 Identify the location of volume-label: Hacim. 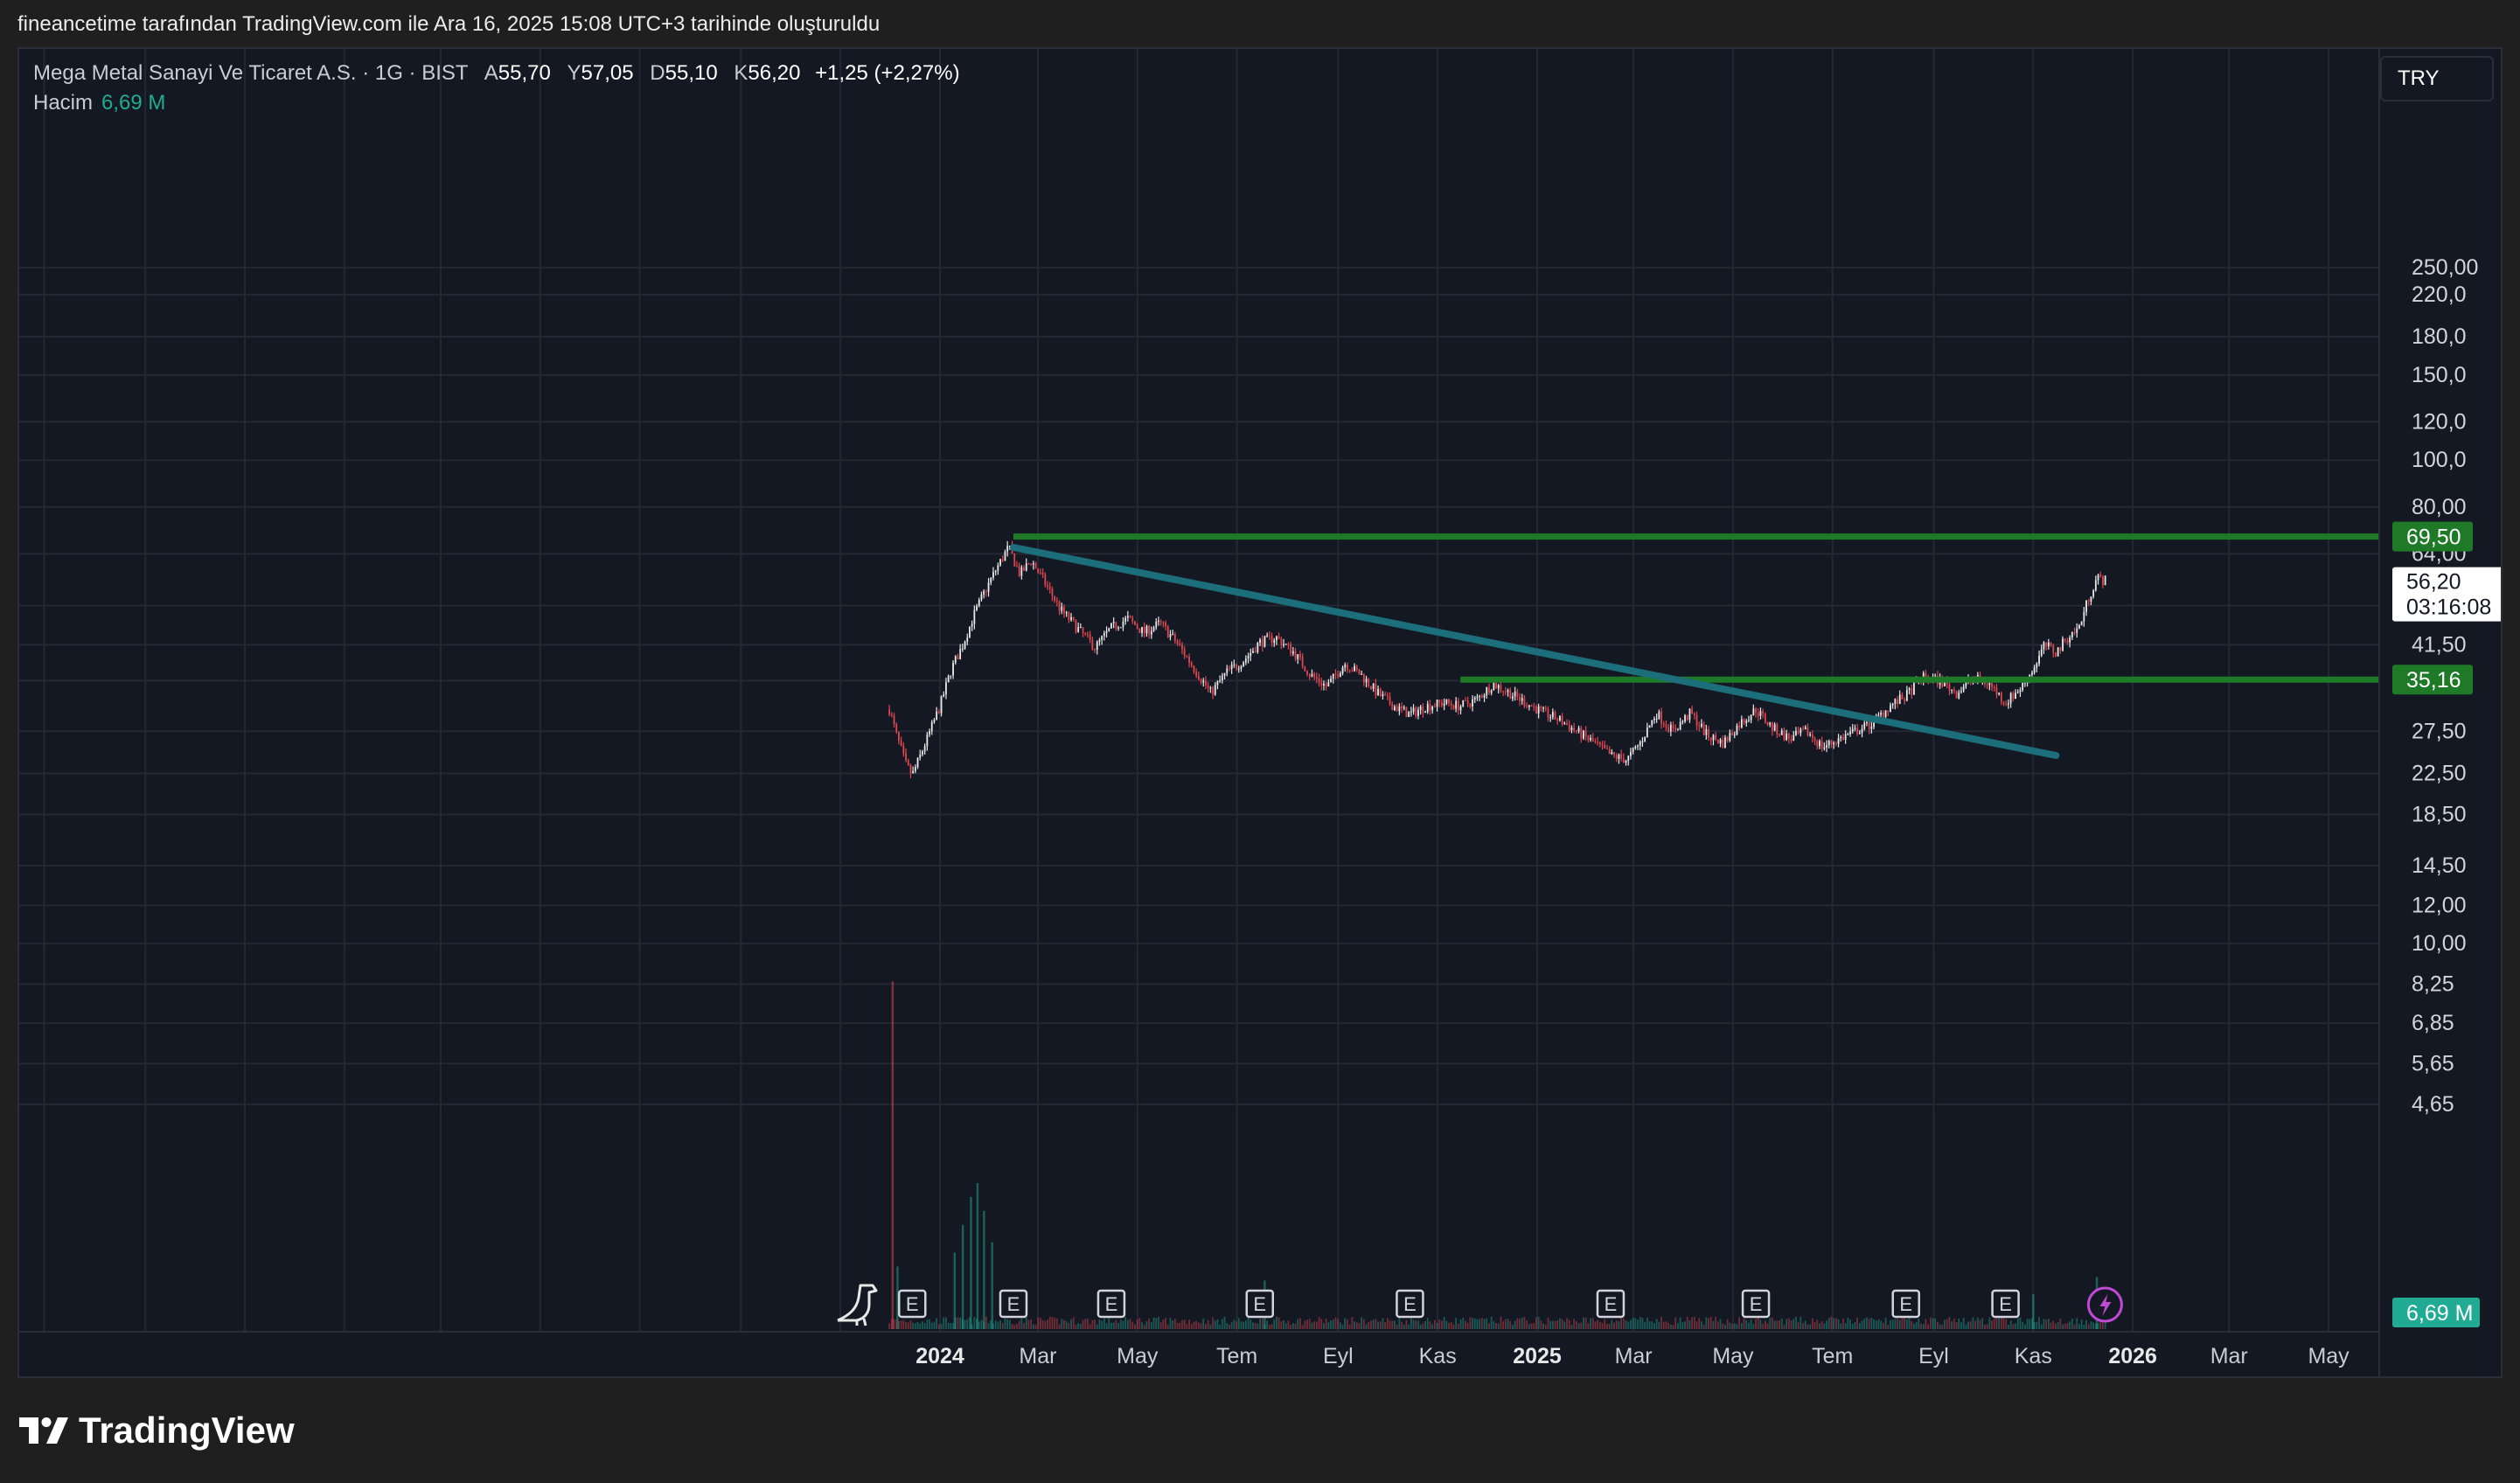
(63, 103).